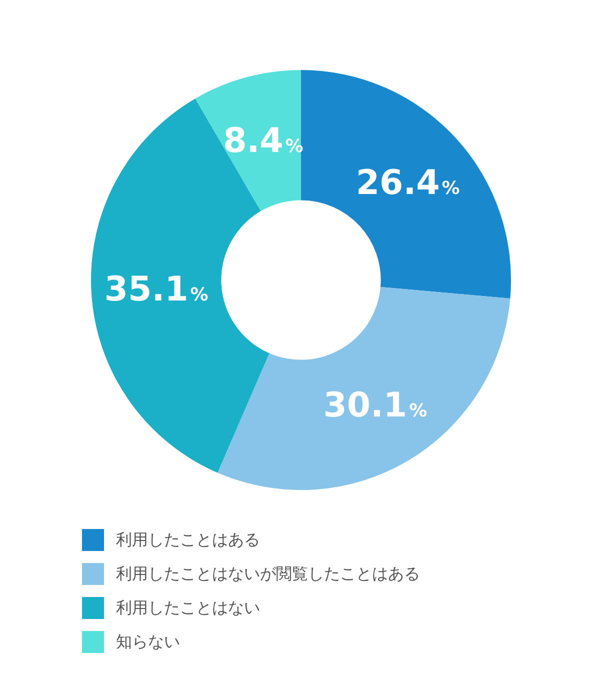 This screenshot has width=598, height=700. Describe the element at coordinates (375, 405) in the screenshot. I see `data-label: 30.1%` at that location.